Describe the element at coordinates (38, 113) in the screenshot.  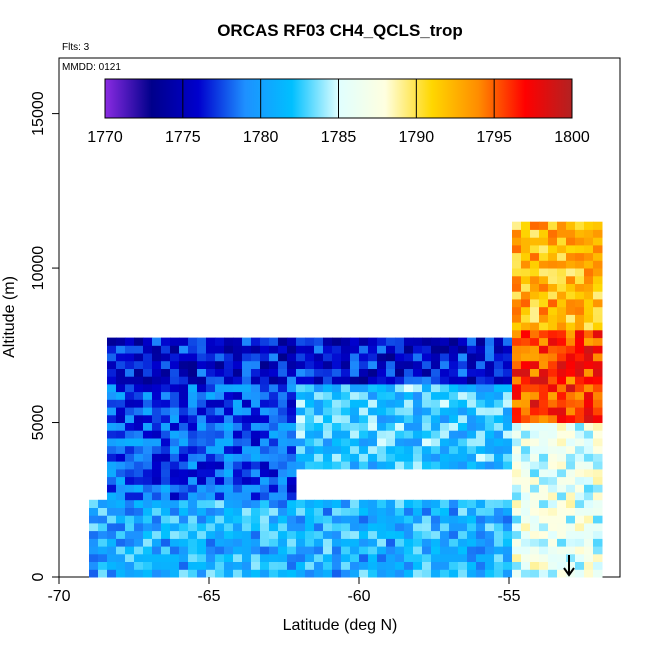
I see `y-tick-label: 15000` at that location.